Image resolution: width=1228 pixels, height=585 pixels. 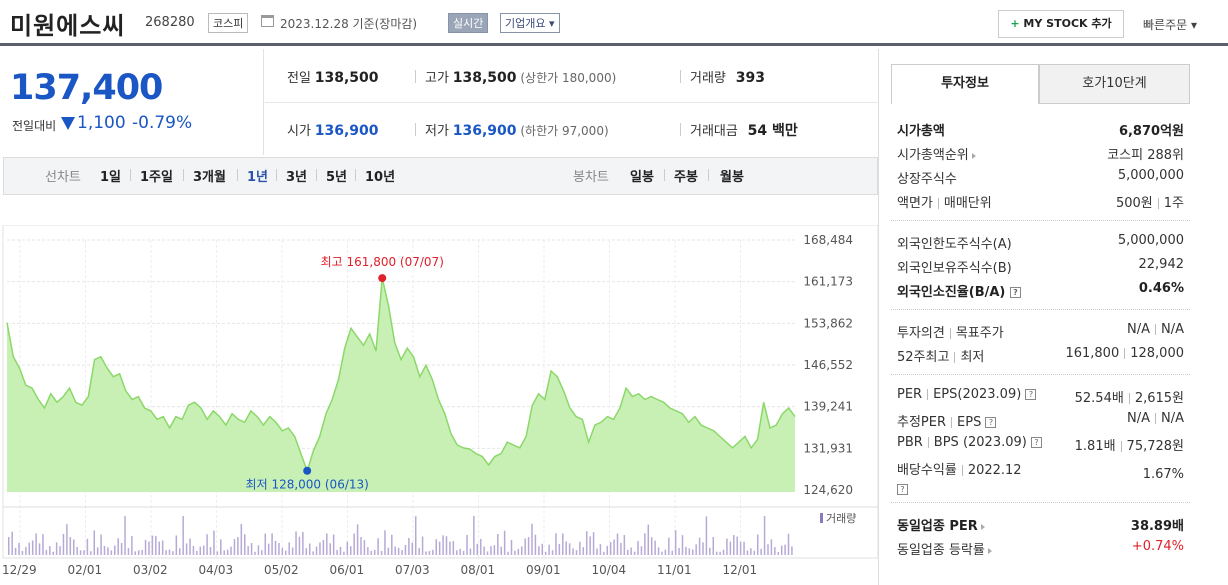 I want to click on day-high: 고가 138,500 (상한가 180,000), so click(x=521, y=78).